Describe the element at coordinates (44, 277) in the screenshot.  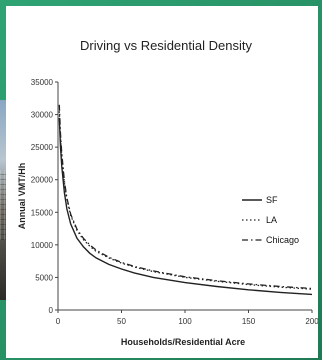
I see `y-tick-label: 5000` at that location.